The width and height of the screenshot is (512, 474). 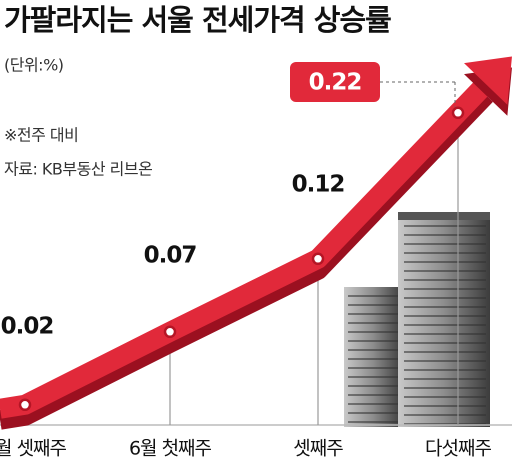 What do you see at coordinates (41, 135) in the screenshot?
I see `note: ※전주 대비` at bounding box center [41, 135].